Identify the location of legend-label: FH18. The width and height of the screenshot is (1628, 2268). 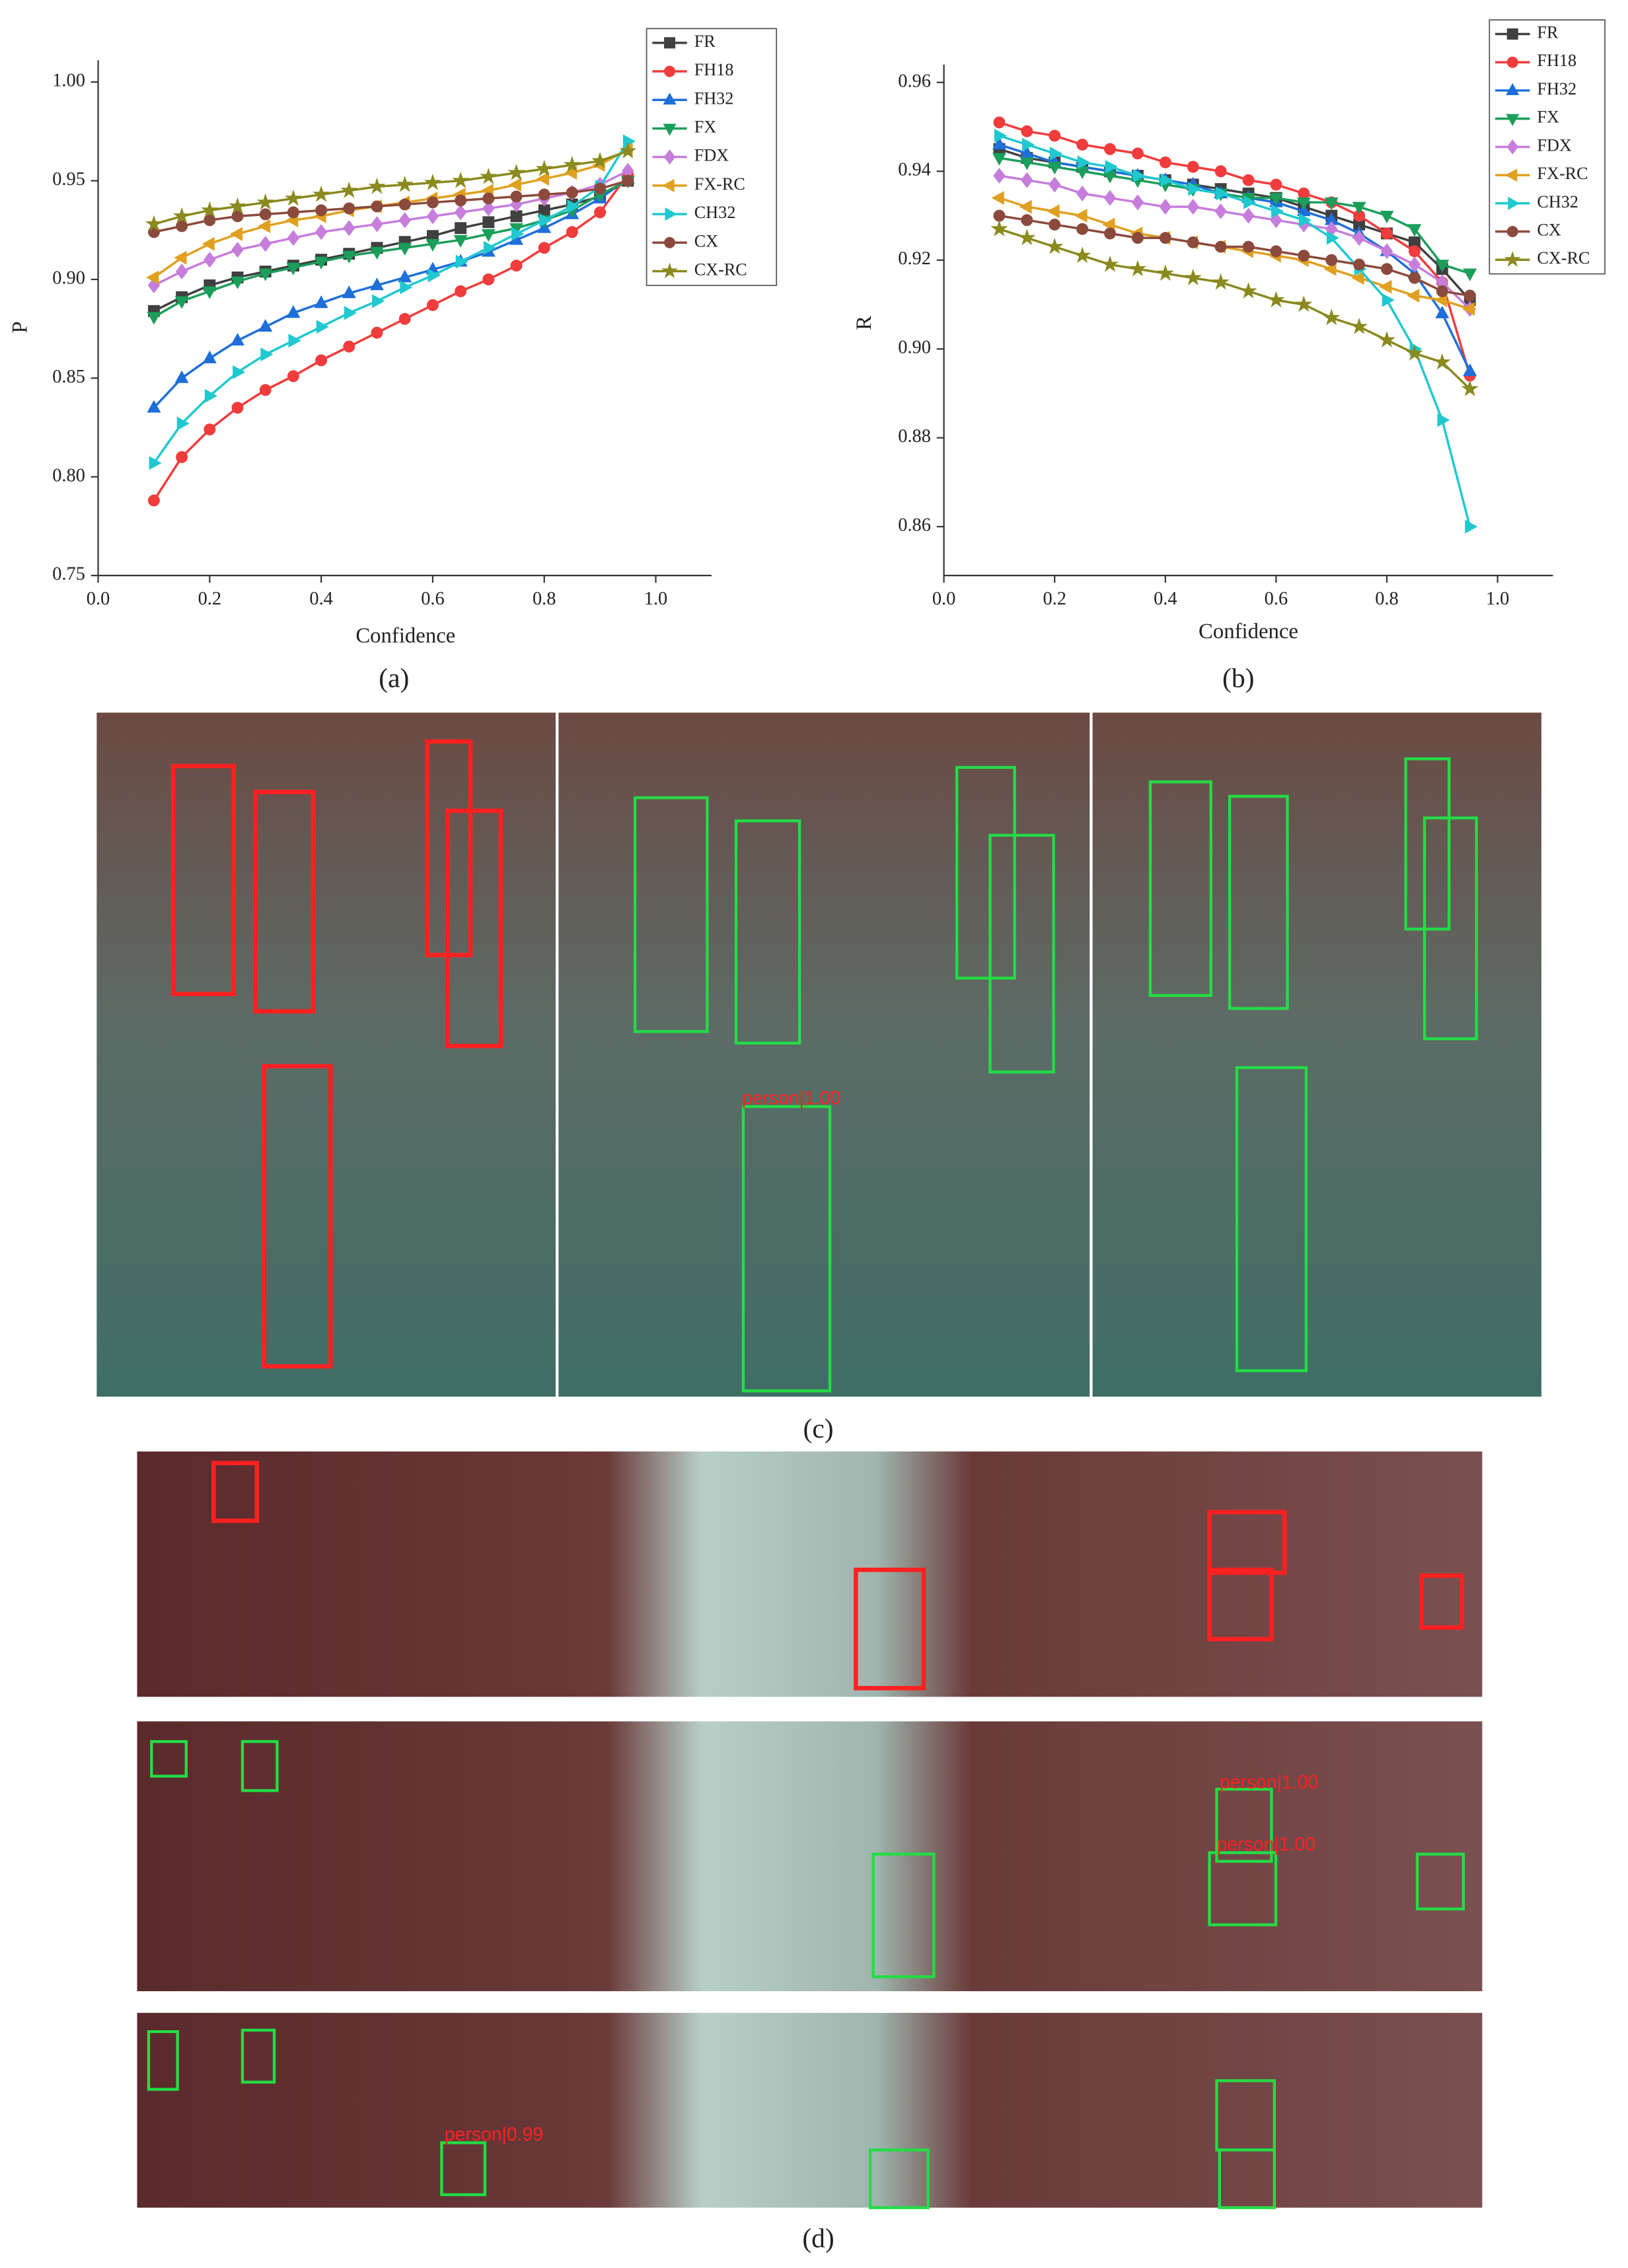
(1556, 60).